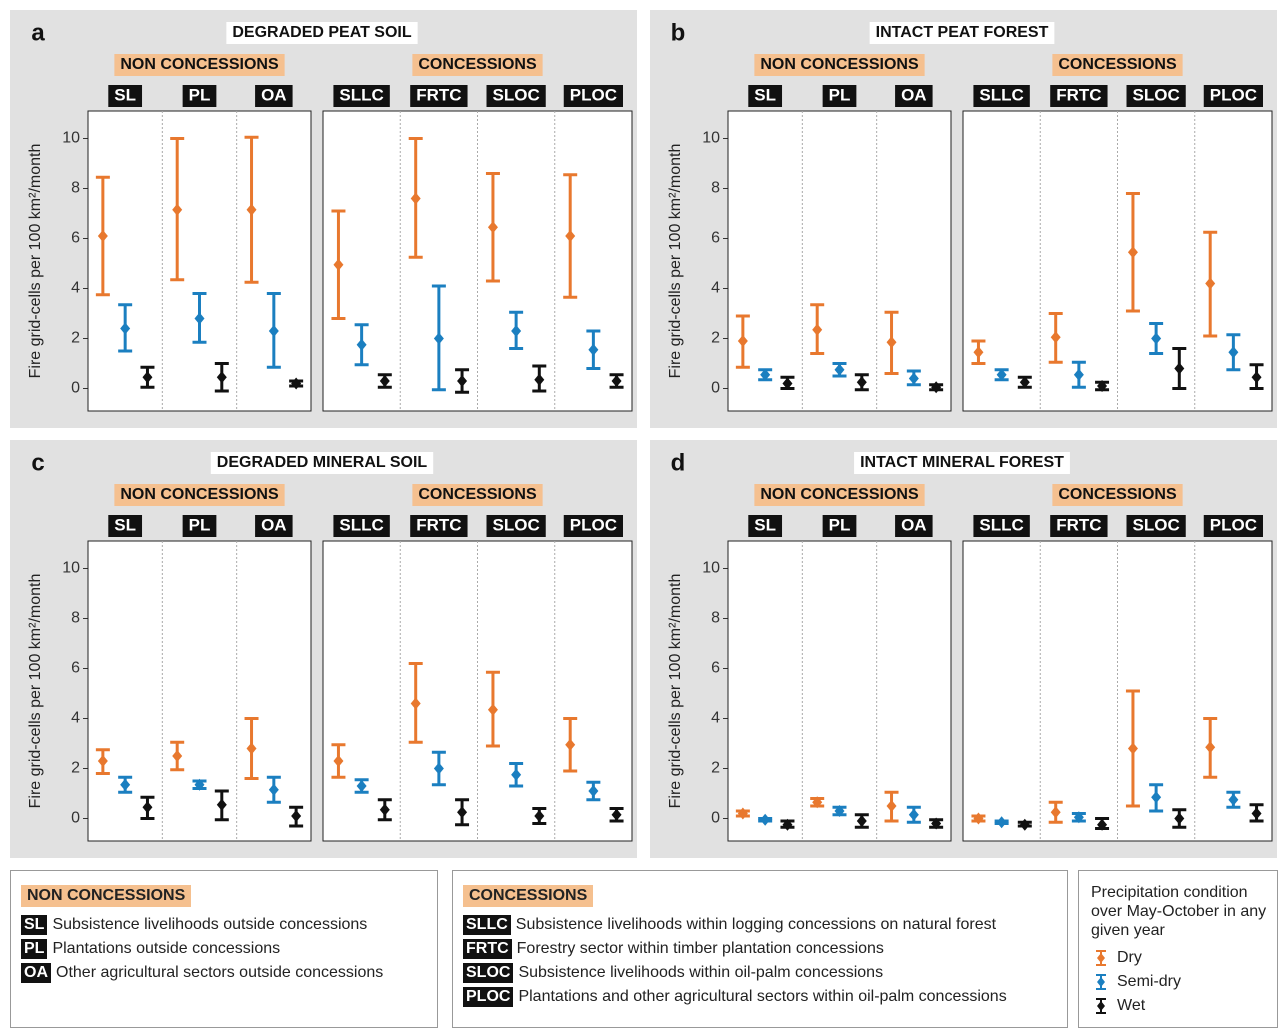 The image size is (1281, 1030). I want to click on panel-title: DEGRADED PEAT SOIL, so click(322, 32).